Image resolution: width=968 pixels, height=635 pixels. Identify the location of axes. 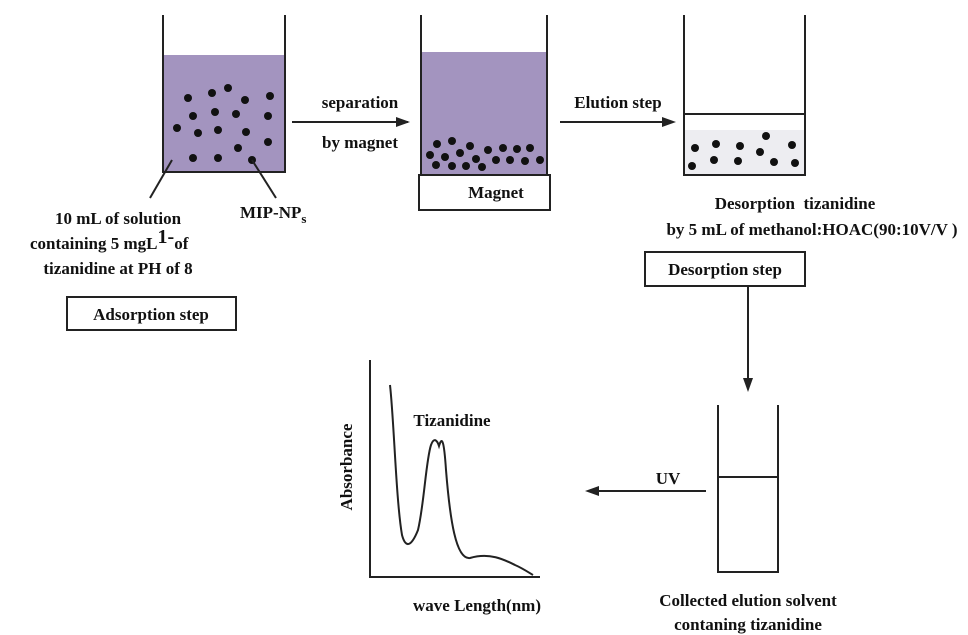
(454, 469).